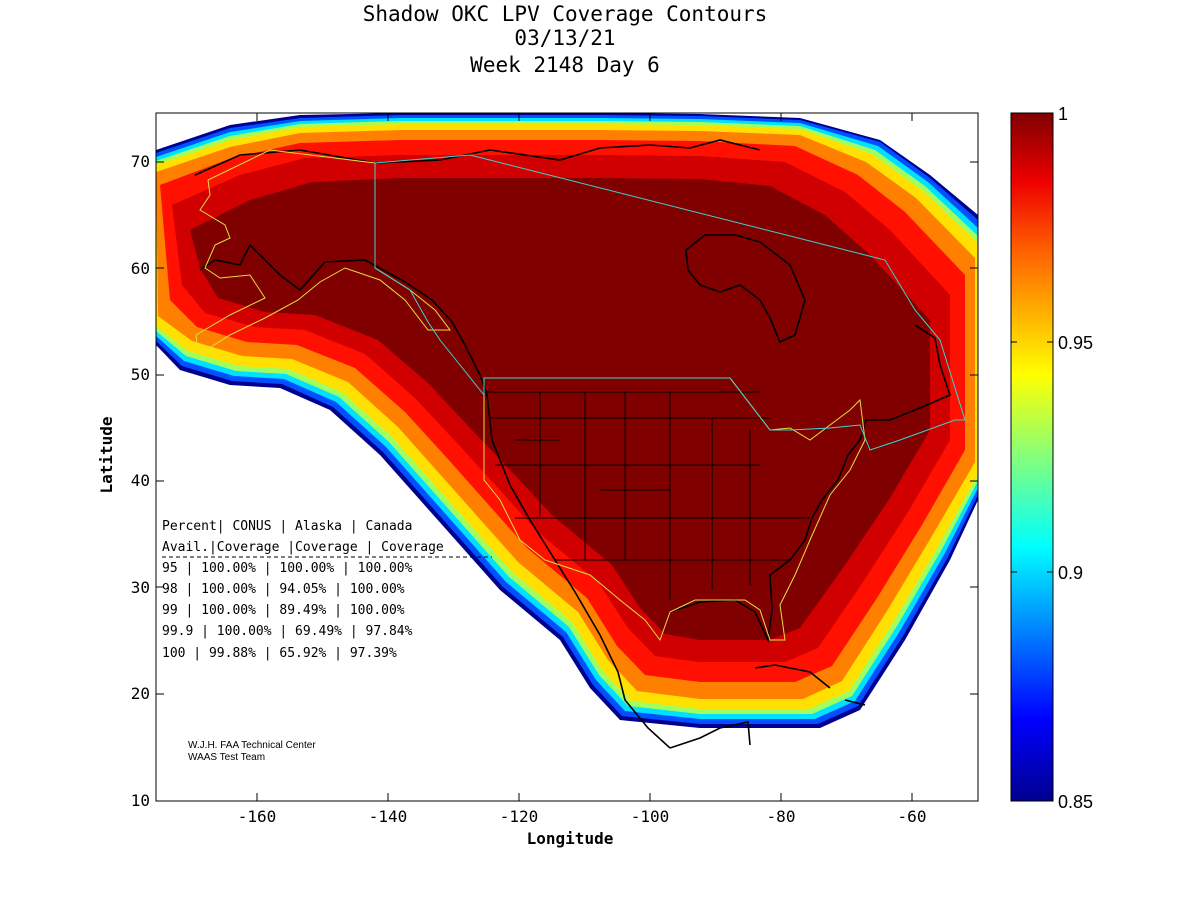 The image size is (1200, 900). I want to click on y-tick-label: 50, so click(140, 374).